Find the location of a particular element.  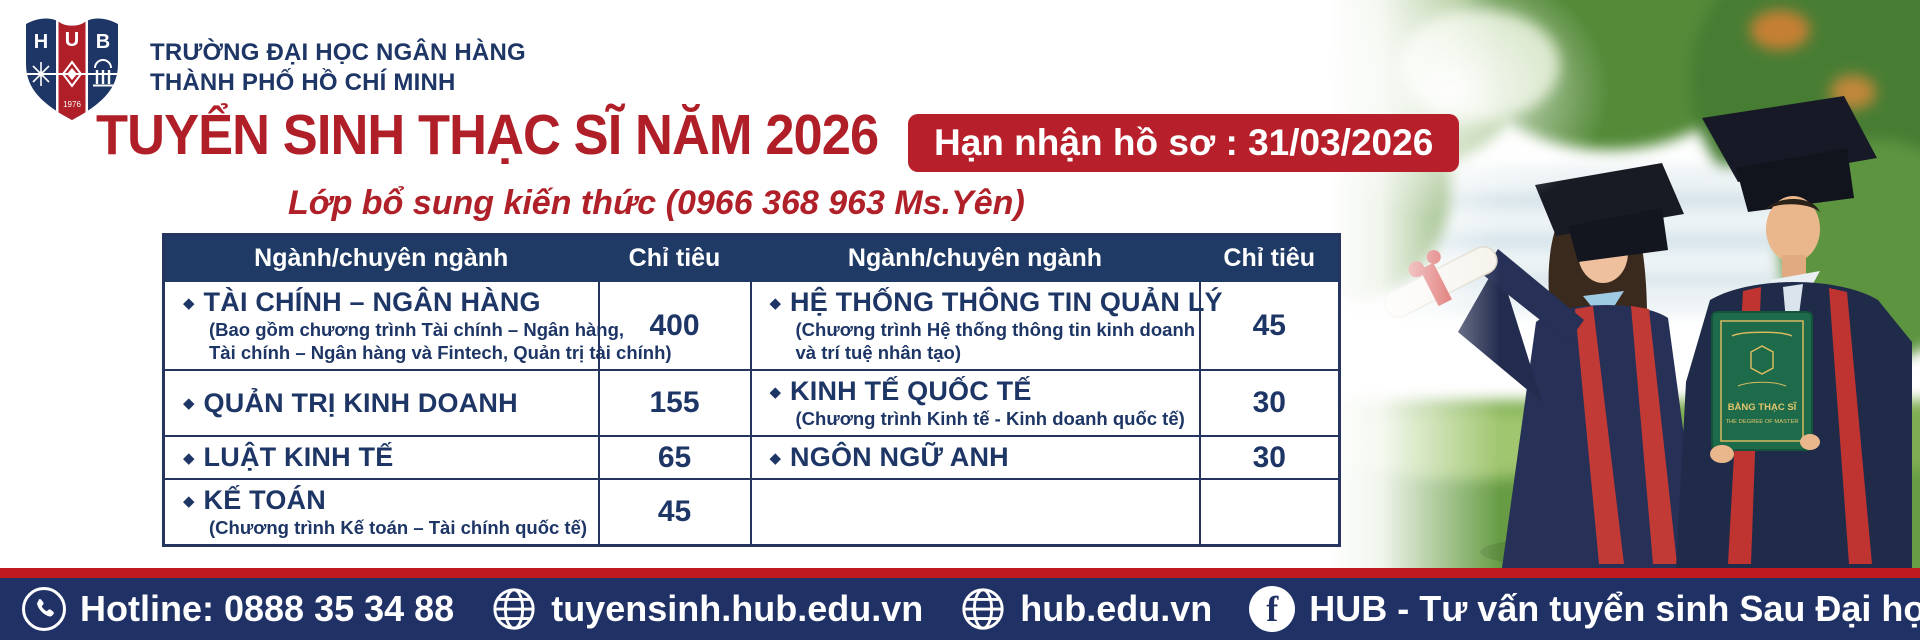

program-note: và trí tuệ nhân tạo) is located at coordinates (878, 352).